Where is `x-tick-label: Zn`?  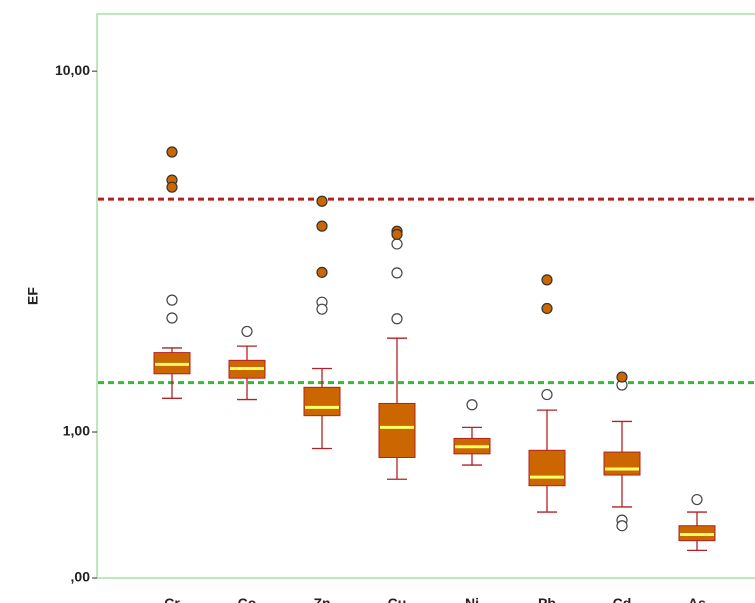
x-tick-label: Zn is located at coordinates (321, 599).